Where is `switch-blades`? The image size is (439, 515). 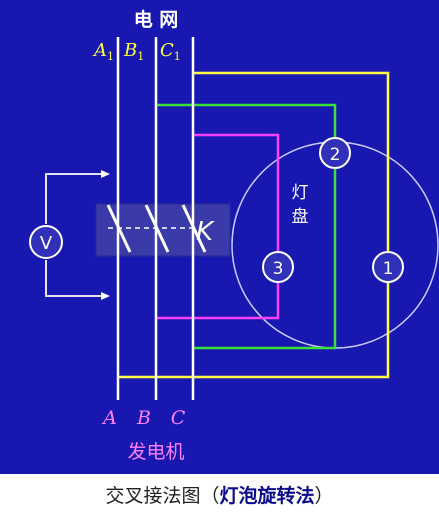 switch-blades is located at coordinates (156, 228).